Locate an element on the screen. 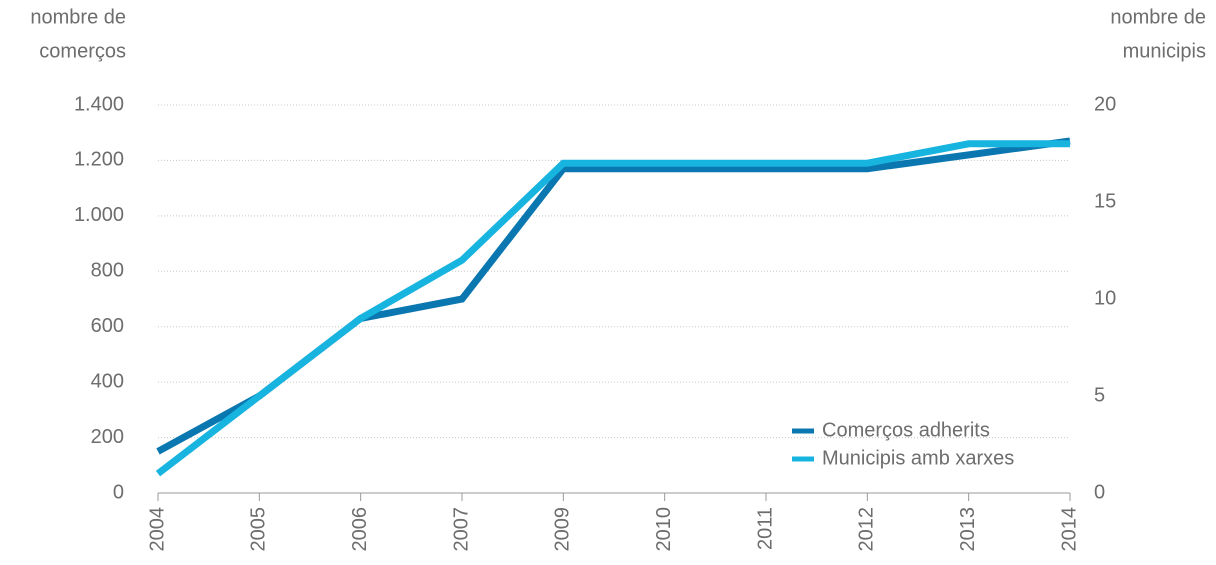 This screenshot has width=1216, height=565. y-tick-label: 0 is located at coordinates (118, 492).